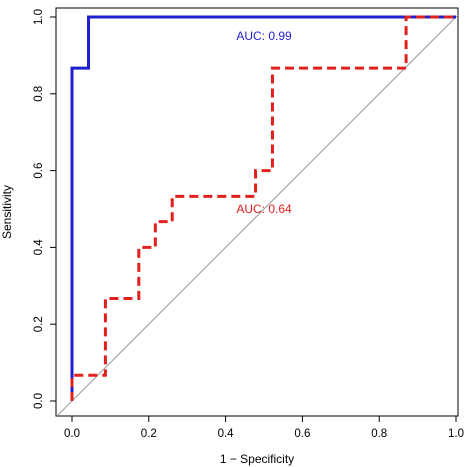 The height and width of the screenshot is (467, 474). Describe the element at coordinates (39, 17) in the screenshot. I see `y-tick-label: 1.0` at that location.